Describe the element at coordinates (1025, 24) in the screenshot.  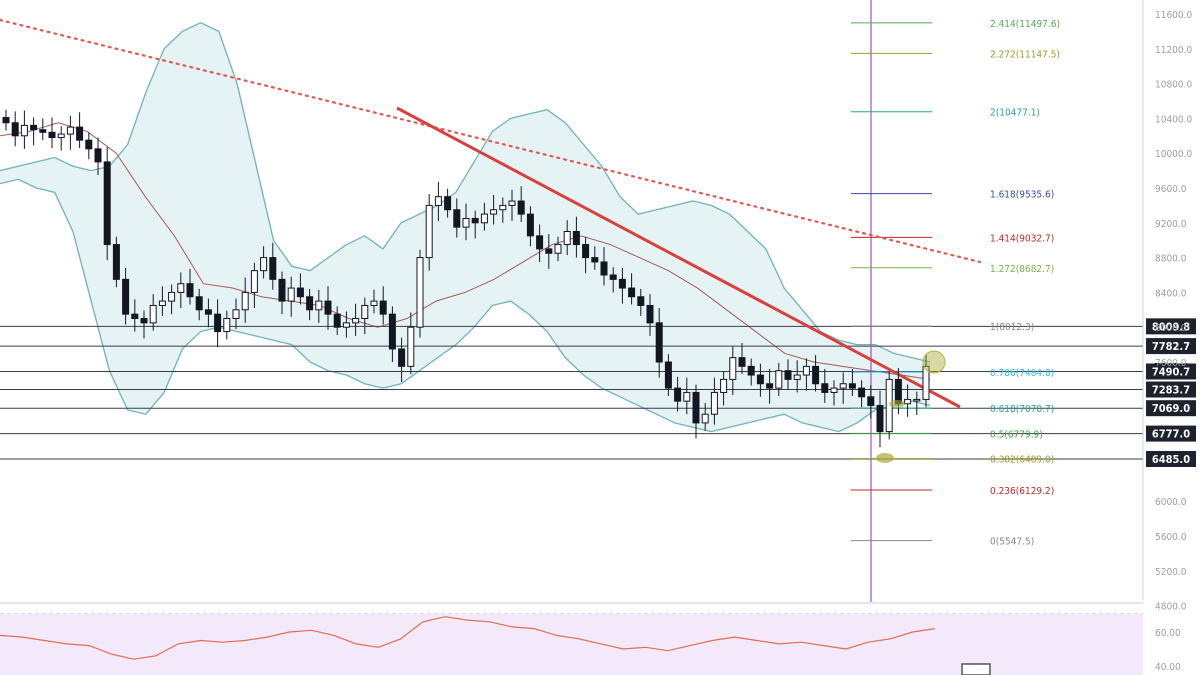
I see `fib-level-label: 2.414(11497.6)` at that location.